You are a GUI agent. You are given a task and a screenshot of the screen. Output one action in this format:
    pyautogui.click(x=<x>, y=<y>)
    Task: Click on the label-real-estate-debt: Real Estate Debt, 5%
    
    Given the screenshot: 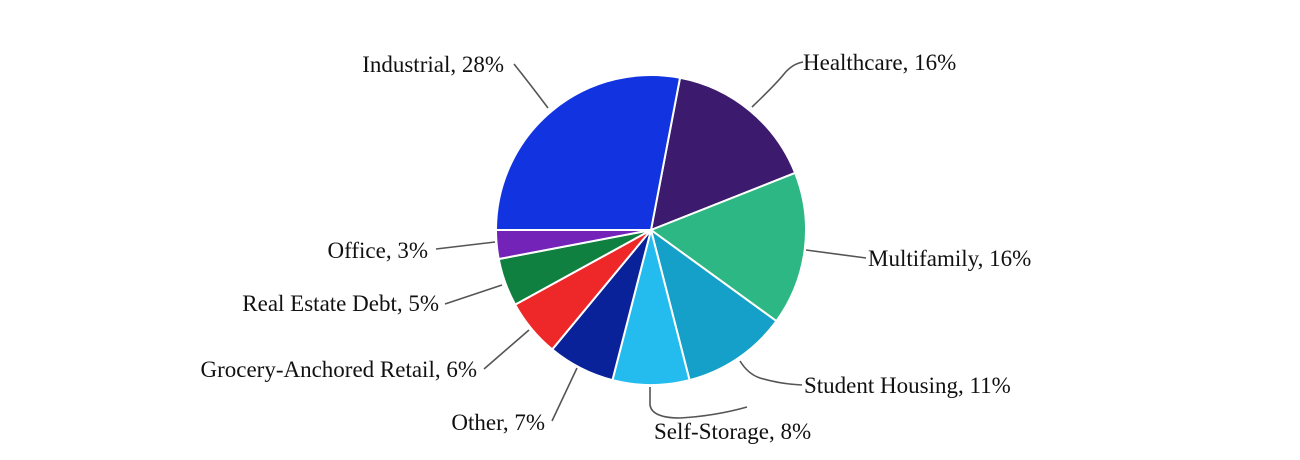 What is the action you would take?
    pyautogui.click(x=340, y=303)
    